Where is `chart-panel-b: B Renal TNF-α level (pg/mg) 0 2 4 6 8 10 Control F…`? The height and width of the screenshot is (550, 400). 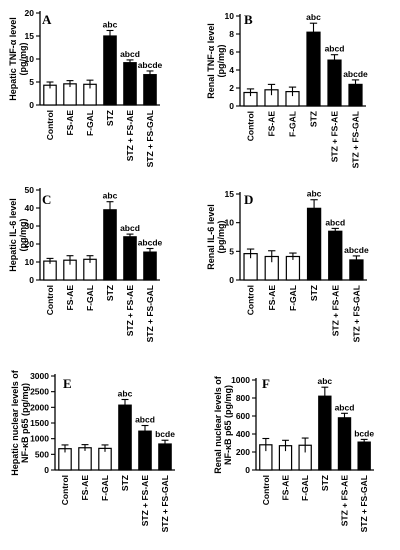 chart-panel-b: B Renal TNF-α level (pg/mg) 0 2 4 6 8 10 Control F… is located at coordinates (287, 89).